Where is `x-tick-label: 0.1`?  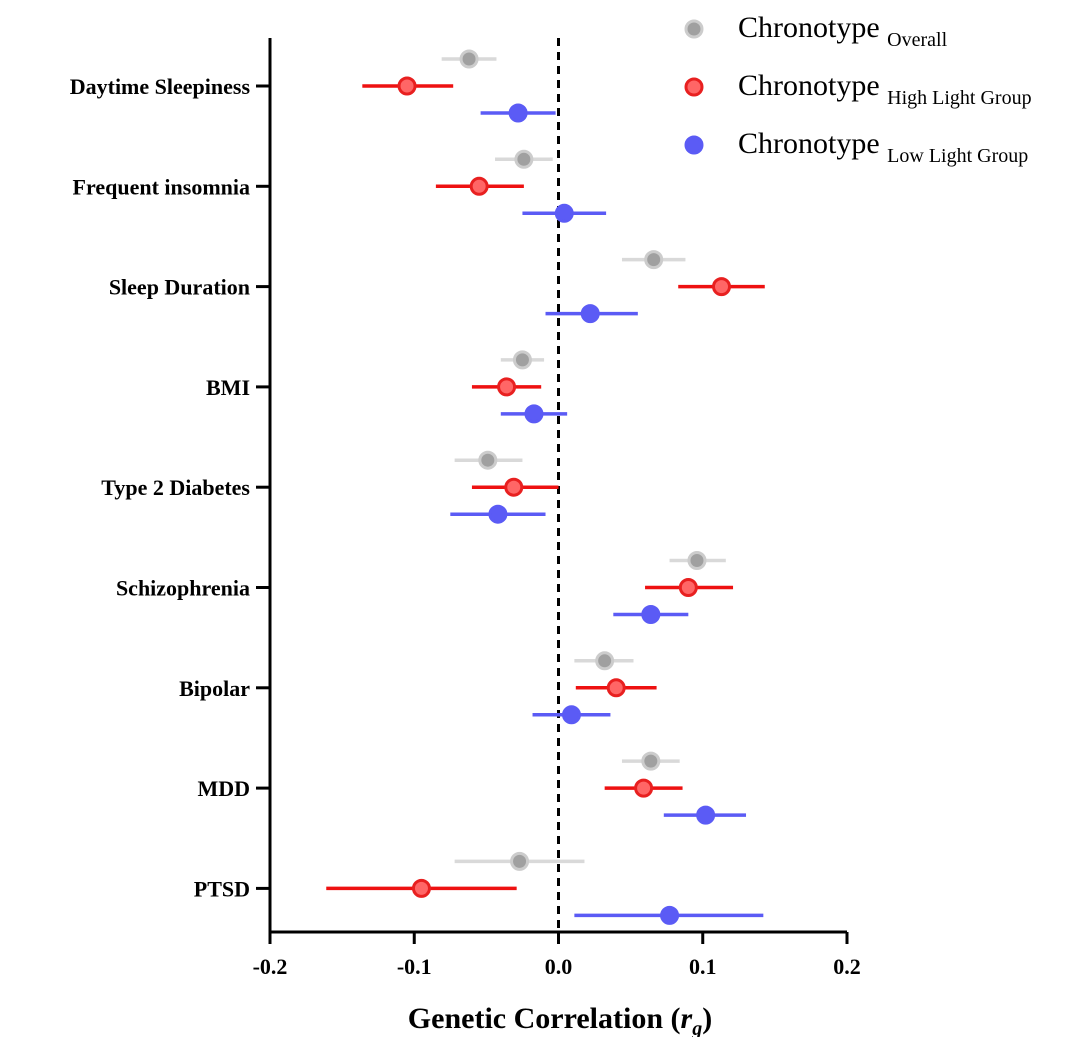
x-tick-label: 0.1 is located at coordinates (703, 966).